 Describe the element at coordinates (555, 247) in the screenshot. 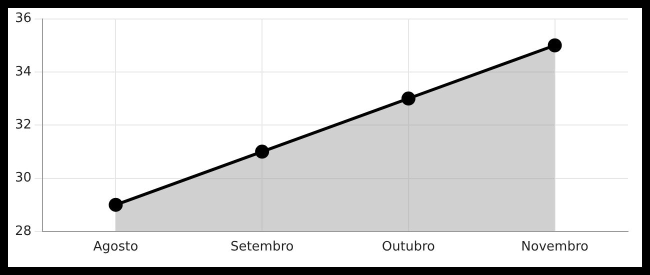

I see `x-tick-label: Novembro` at that location.